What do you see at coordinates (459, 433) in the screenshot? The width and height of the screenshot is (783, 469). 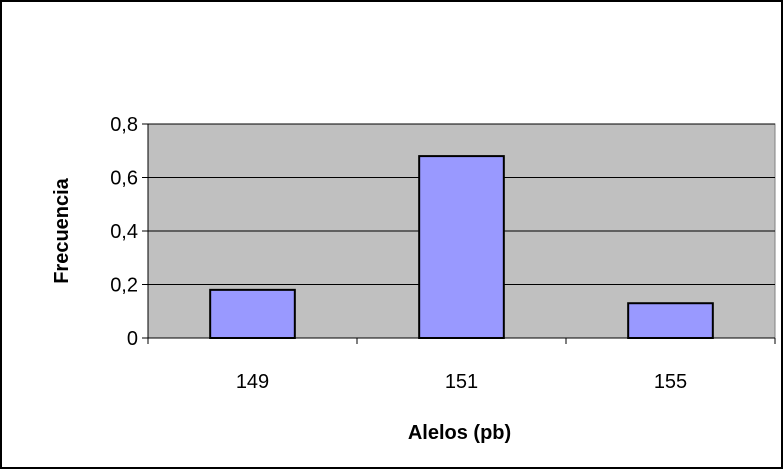 I see `x-axis-title: Alelos (pb)` at bounding box center [459, 433].